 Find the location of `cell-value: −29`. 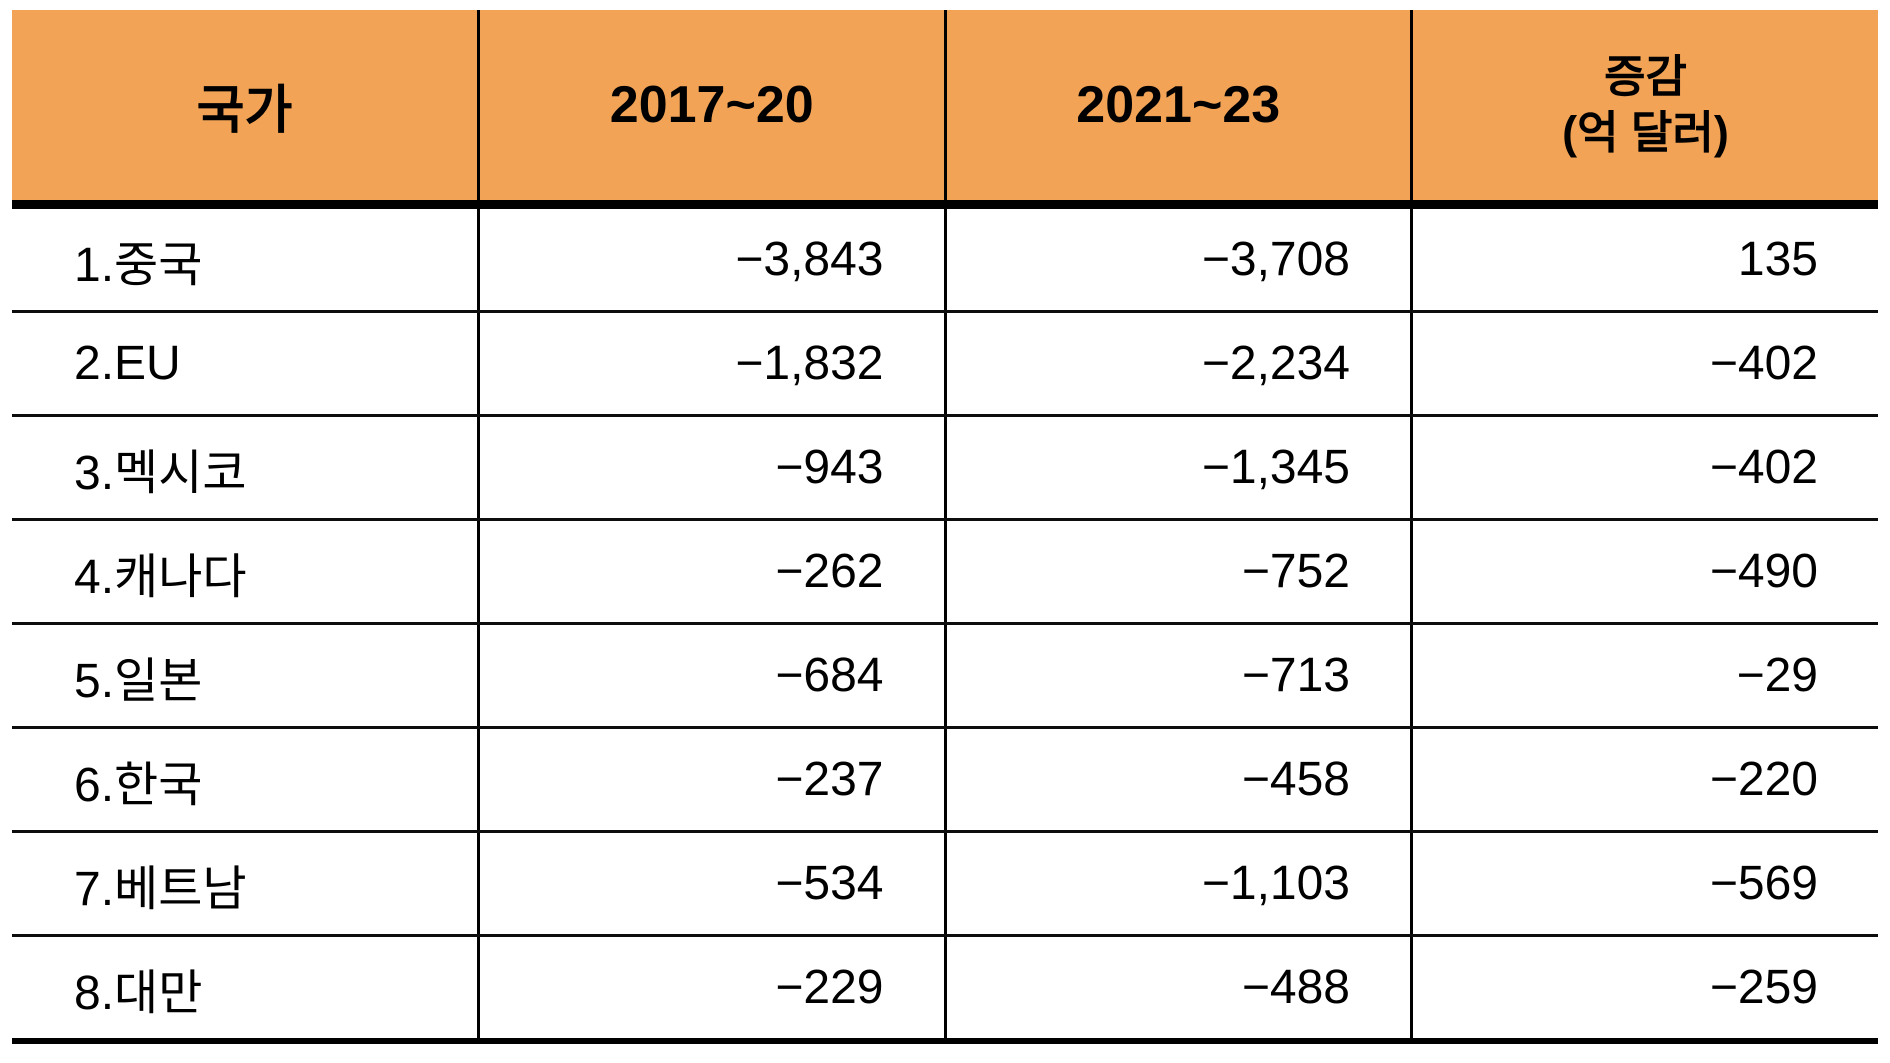

cell-value: −29 is located at coordinates (1644, 676).